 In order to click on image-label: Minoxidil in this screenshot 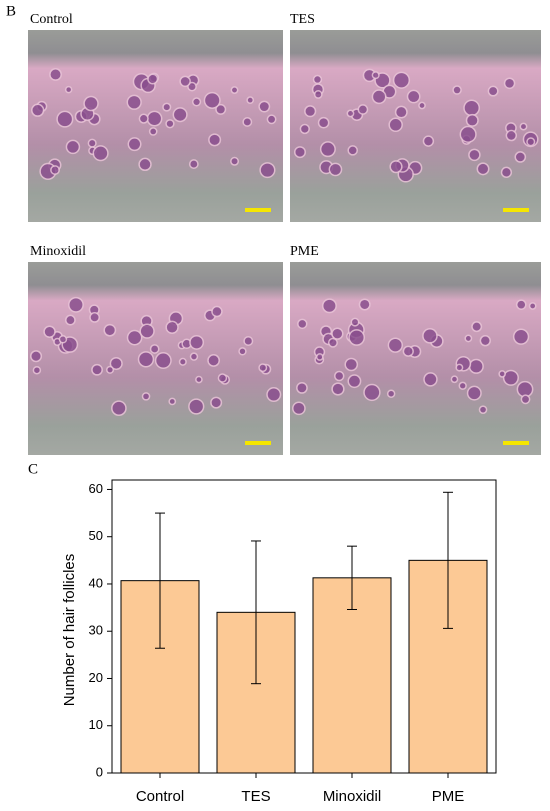, I will do `click(58, 251)`.